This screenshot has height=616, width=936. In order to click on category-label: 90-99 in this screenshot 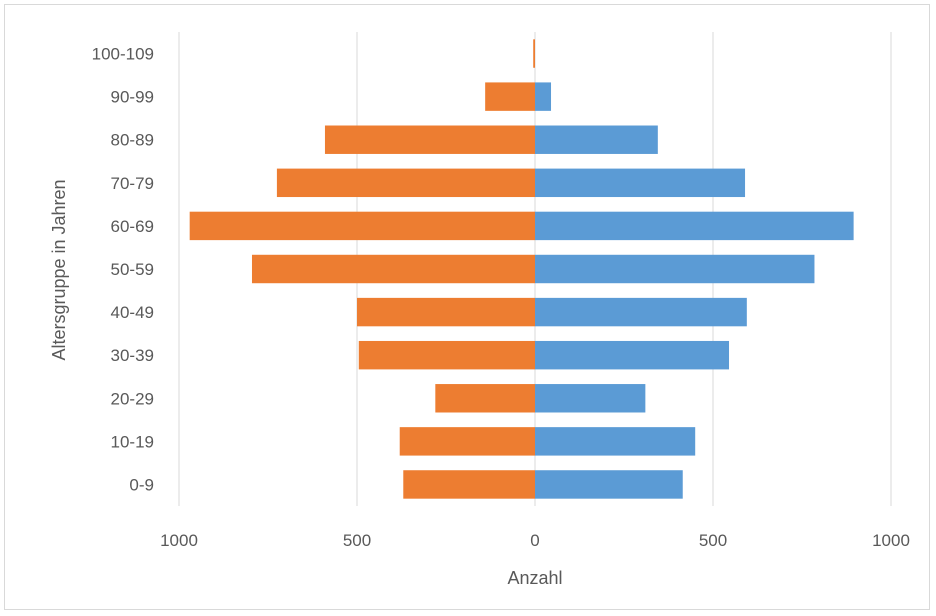, I will do `click(132, 97)`.